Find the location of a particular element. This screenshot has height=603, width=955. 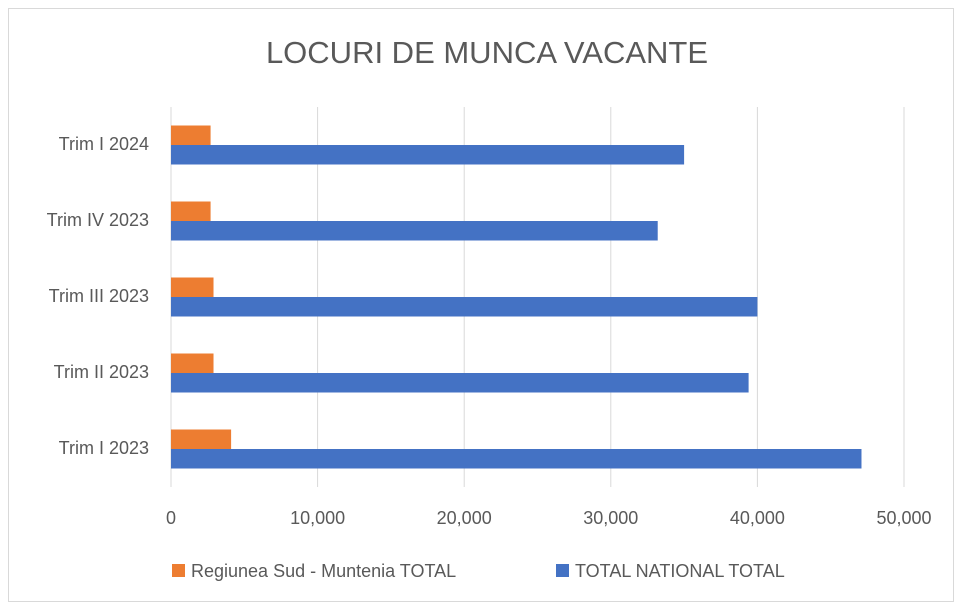

x-tick-label: 10,000 is located at coordinates (317, 518).